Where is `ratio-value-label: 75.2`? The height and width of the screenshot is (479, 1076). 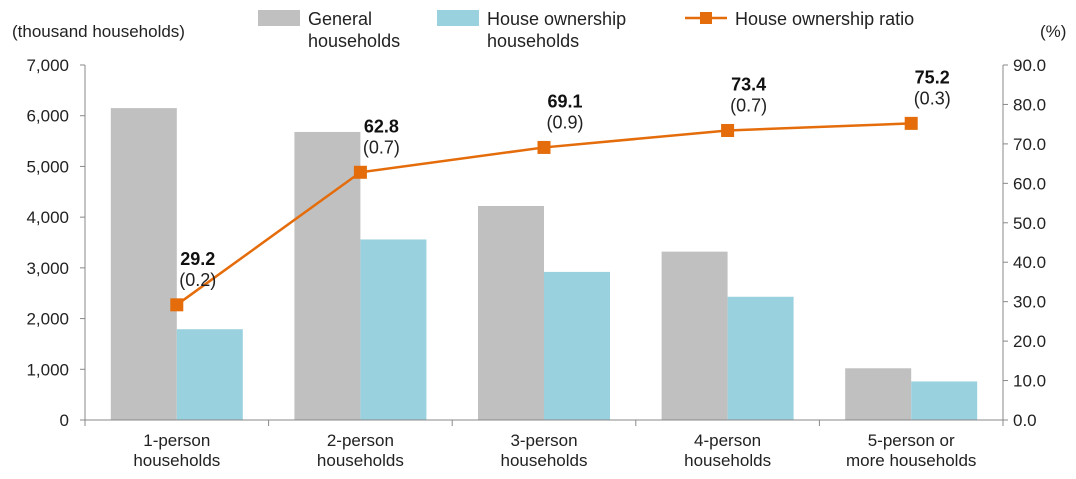
ratio-value-label: 75.2 is located at coordinates (932, 77).